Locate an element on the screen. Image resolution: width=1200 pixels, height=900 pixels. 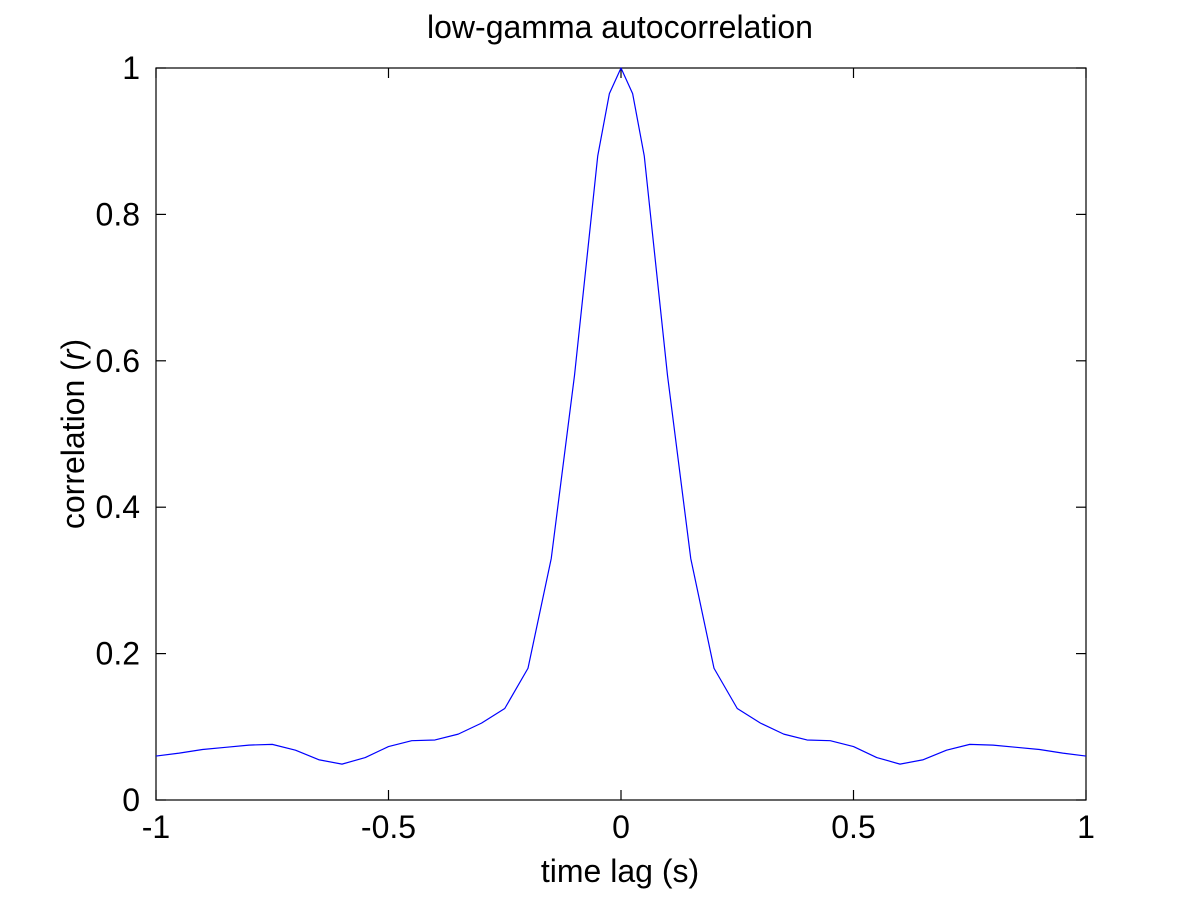
x-tick-labels: -1 -0.5 0 0.5 1 is located at coordinates (618, 827).